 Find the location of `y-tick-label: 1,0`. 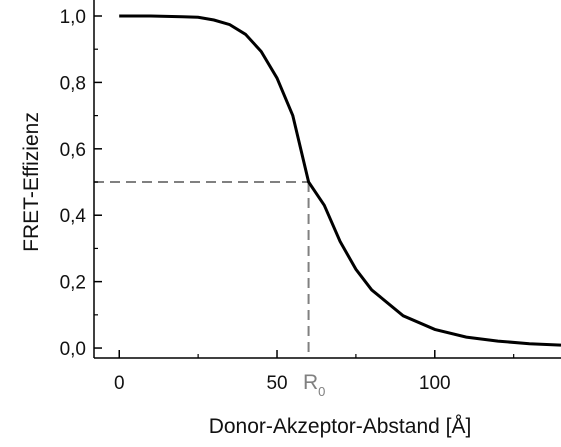

y-tick-label: 1,0 is located at coordinates (73, 17).